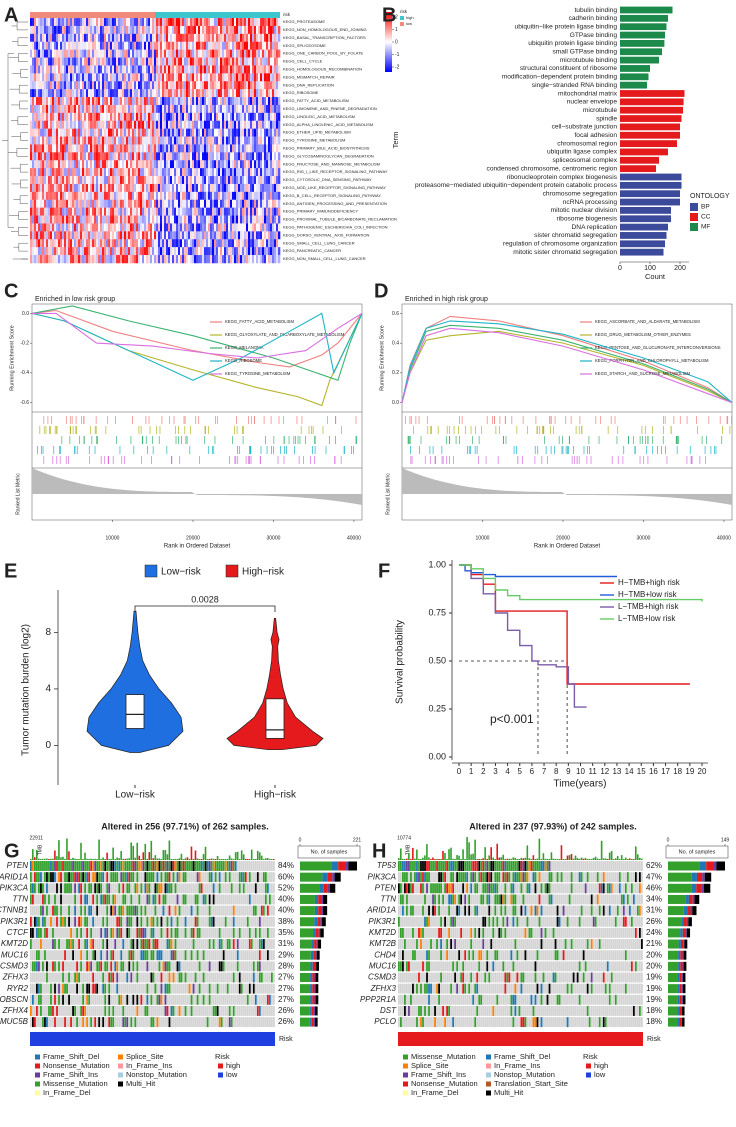 Image resolution: width=736 pixels, height=1127 pixels. Describe the element at coordinates (409, 23) in the screenshot. I see `legend-label: low` at that location.